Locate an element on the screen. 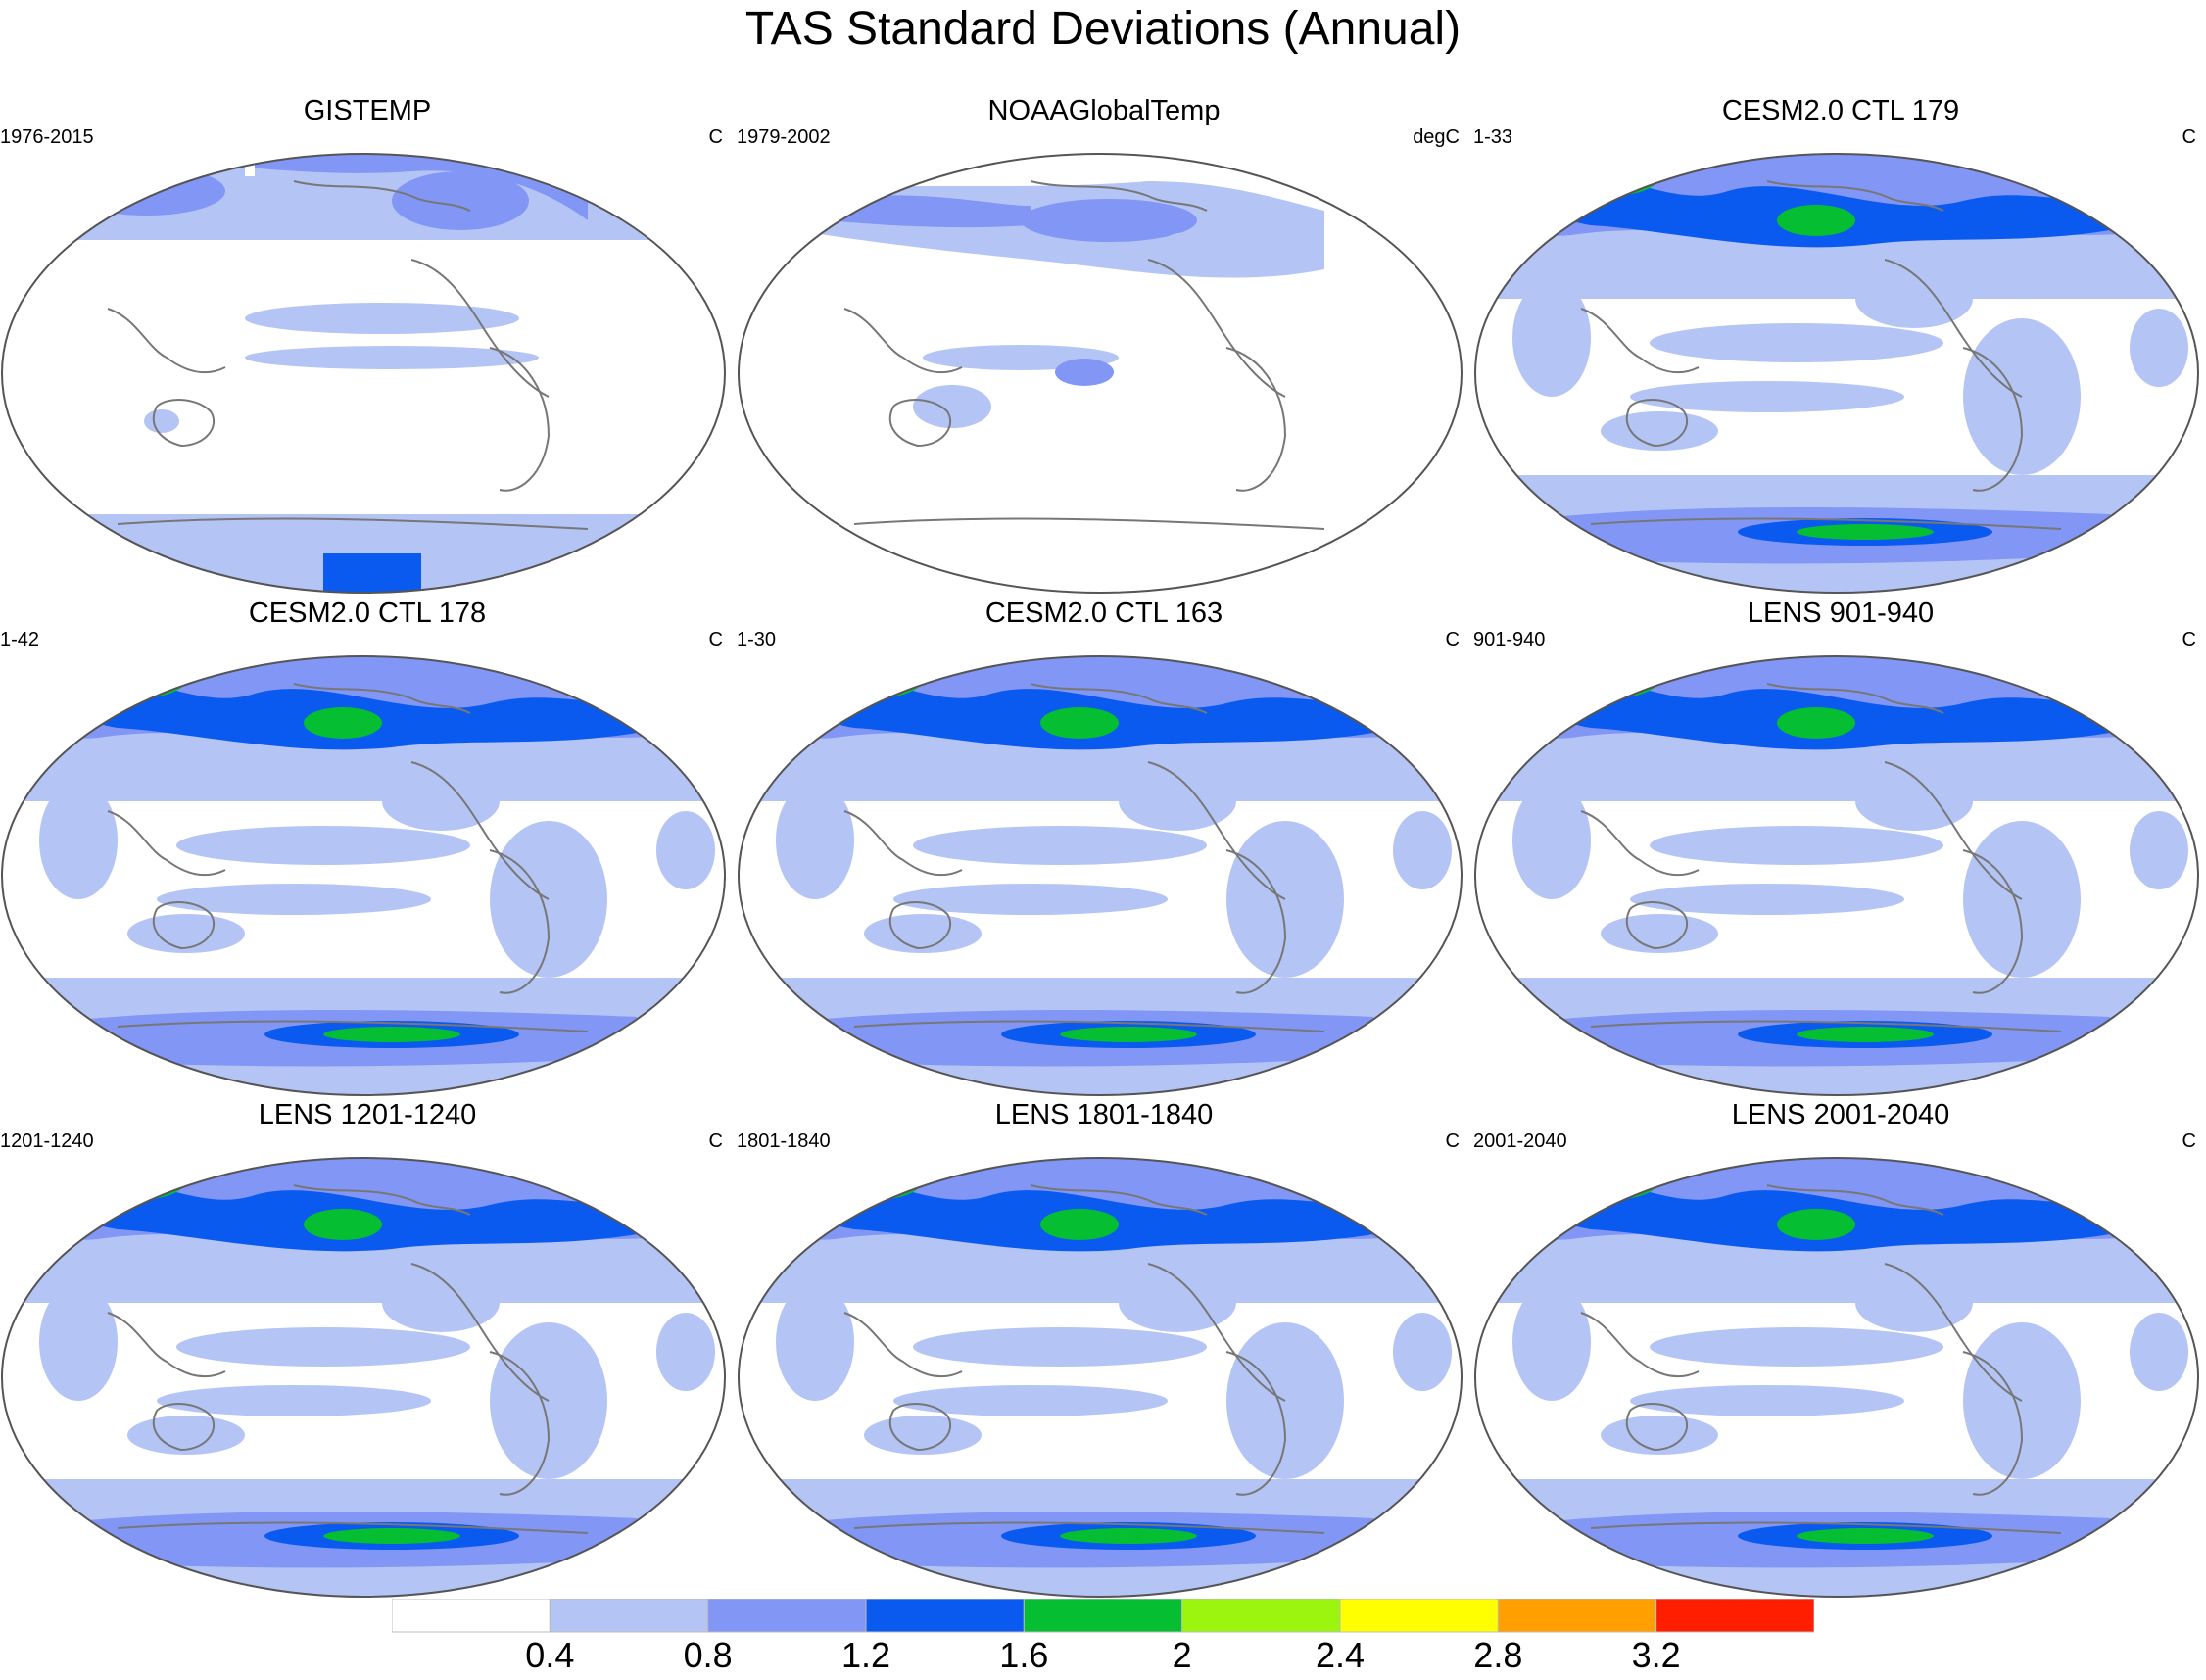 The width and height of the screenshot is (2206, 1680). panel-title: LENS 901-940 is located at coordinates (1841, 613).